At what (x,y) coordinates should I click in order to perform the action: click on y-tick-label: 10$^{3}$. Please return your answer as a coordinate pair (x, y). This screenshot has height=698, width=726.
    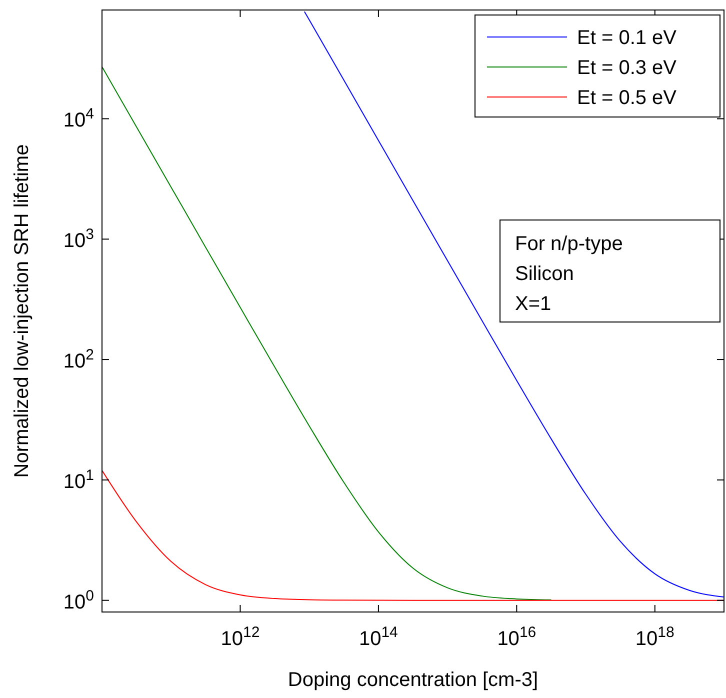
    Looking at the image, I should click on (78, 239).